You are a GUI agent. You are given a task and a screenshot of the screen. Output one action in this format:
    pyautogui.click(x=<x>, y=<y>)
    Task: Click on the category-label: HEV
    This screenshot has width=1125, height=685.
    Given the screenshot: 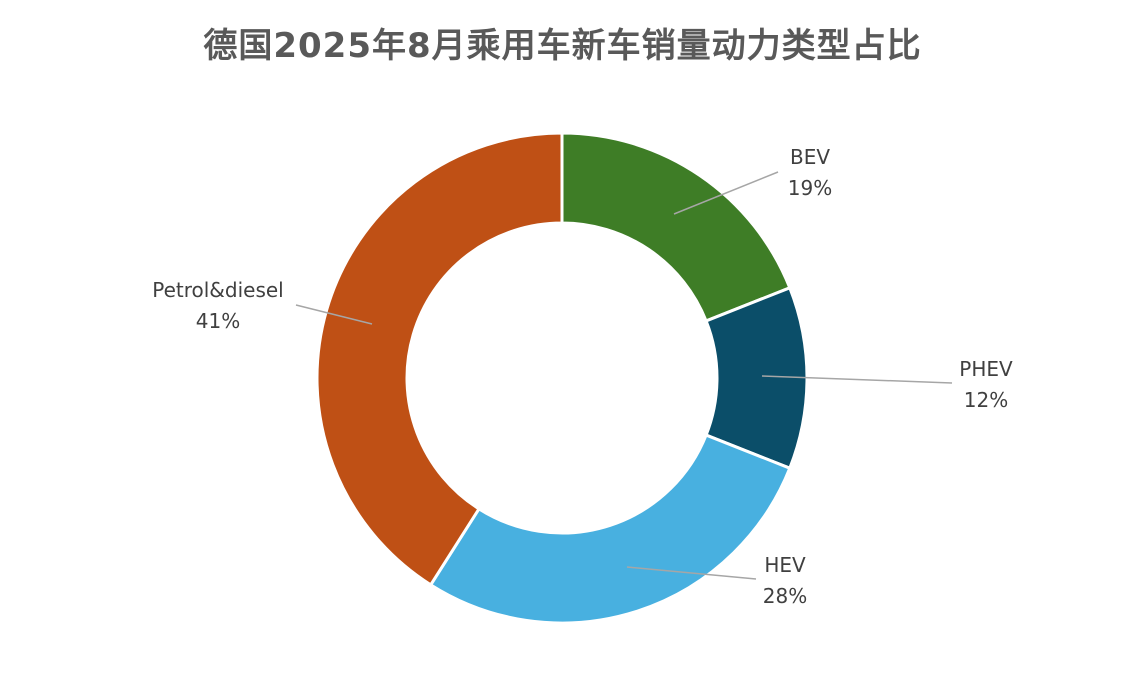 What is the action you would take?
    pyautogui.click(x=785, y=565)
    